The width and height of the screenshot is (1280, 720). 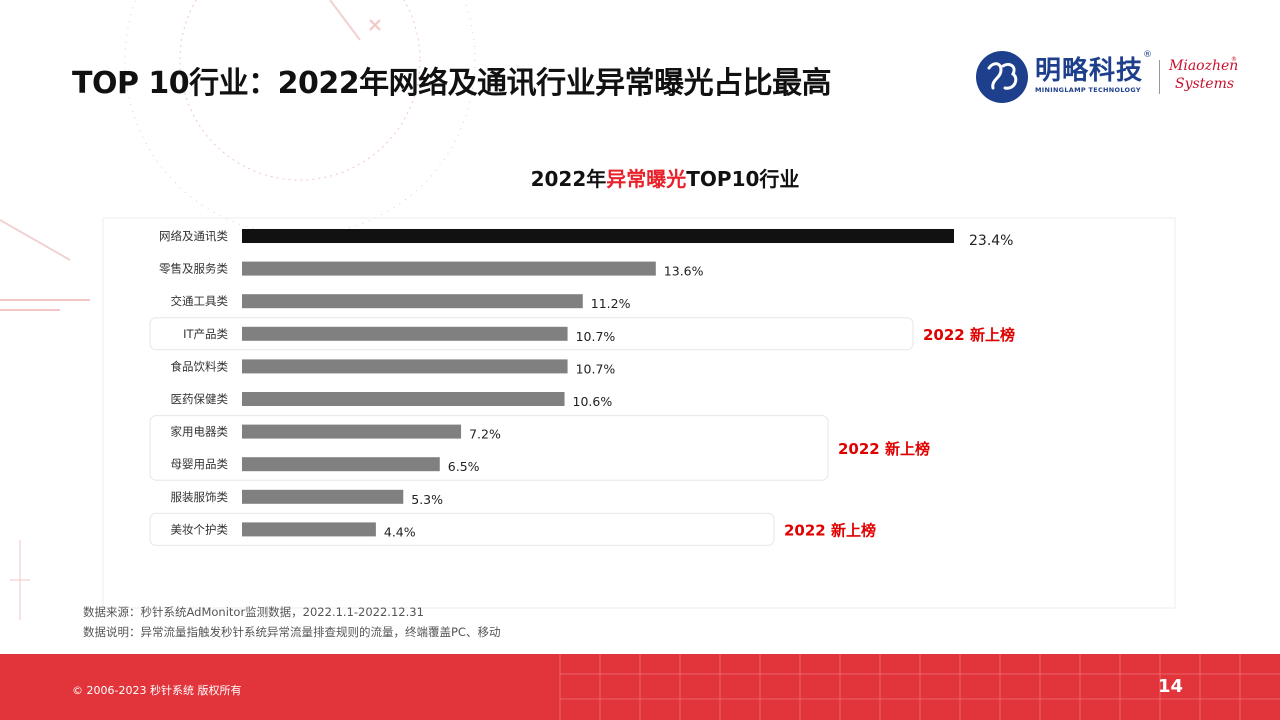 I want to click on logo-cn-name: 明略科技, so click(x=1089, y=71).